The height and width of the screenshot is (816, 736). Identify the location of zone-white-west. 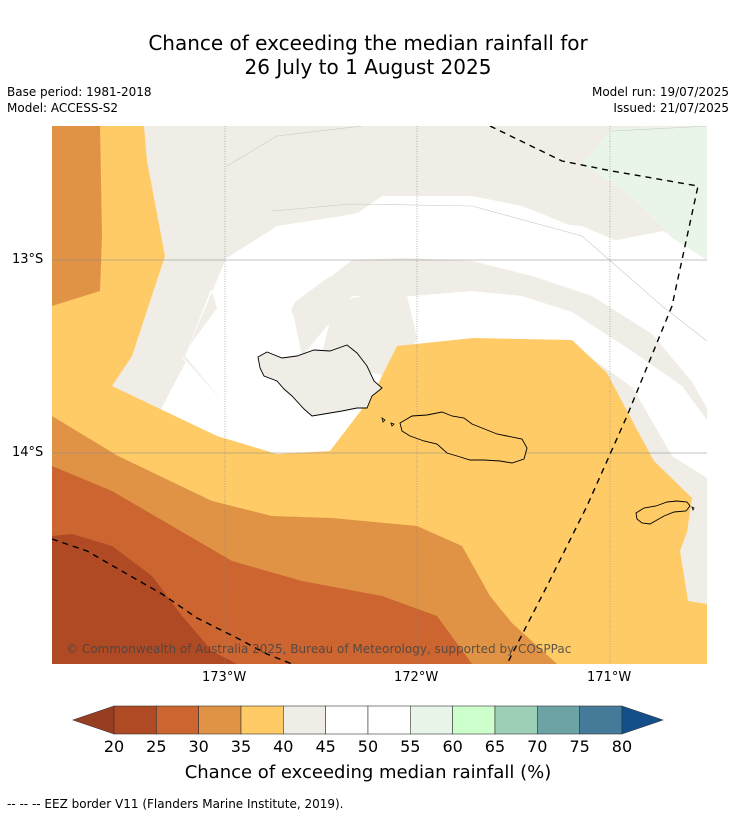
(250, 283).